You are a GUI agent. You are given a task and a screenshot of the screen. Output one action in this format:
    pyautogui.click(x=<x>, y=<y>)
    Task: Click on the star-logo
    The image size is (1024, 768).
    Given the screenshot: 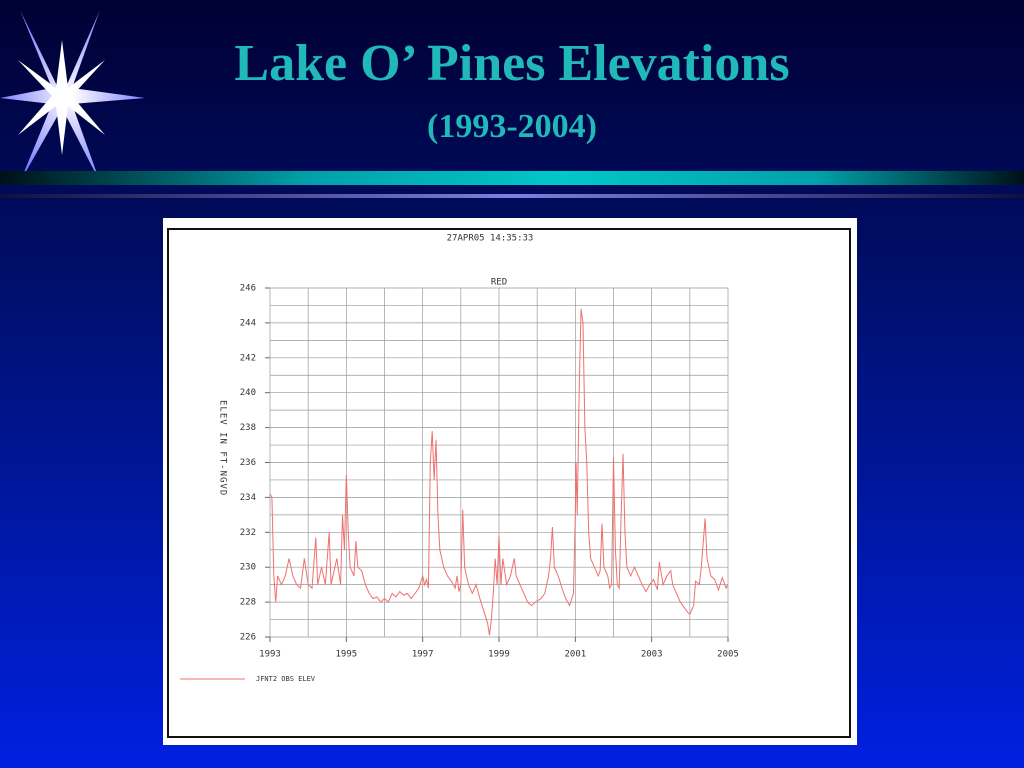 What is the action you would take?
    pyautogui.click(x=72, y=96)
    